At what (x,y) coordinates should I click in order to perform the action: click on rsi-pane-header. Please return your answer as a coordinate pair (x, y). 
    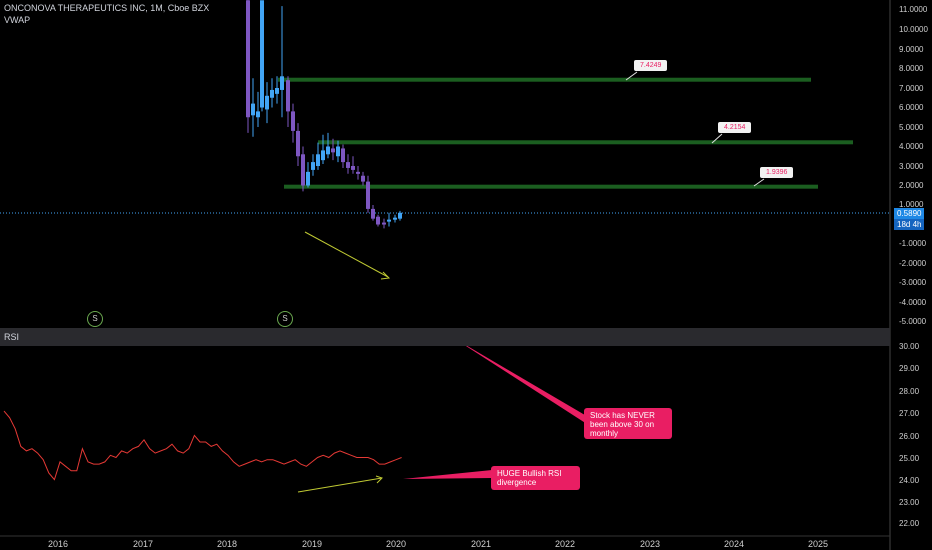
    Looking at the image, I should click on (445, 337).